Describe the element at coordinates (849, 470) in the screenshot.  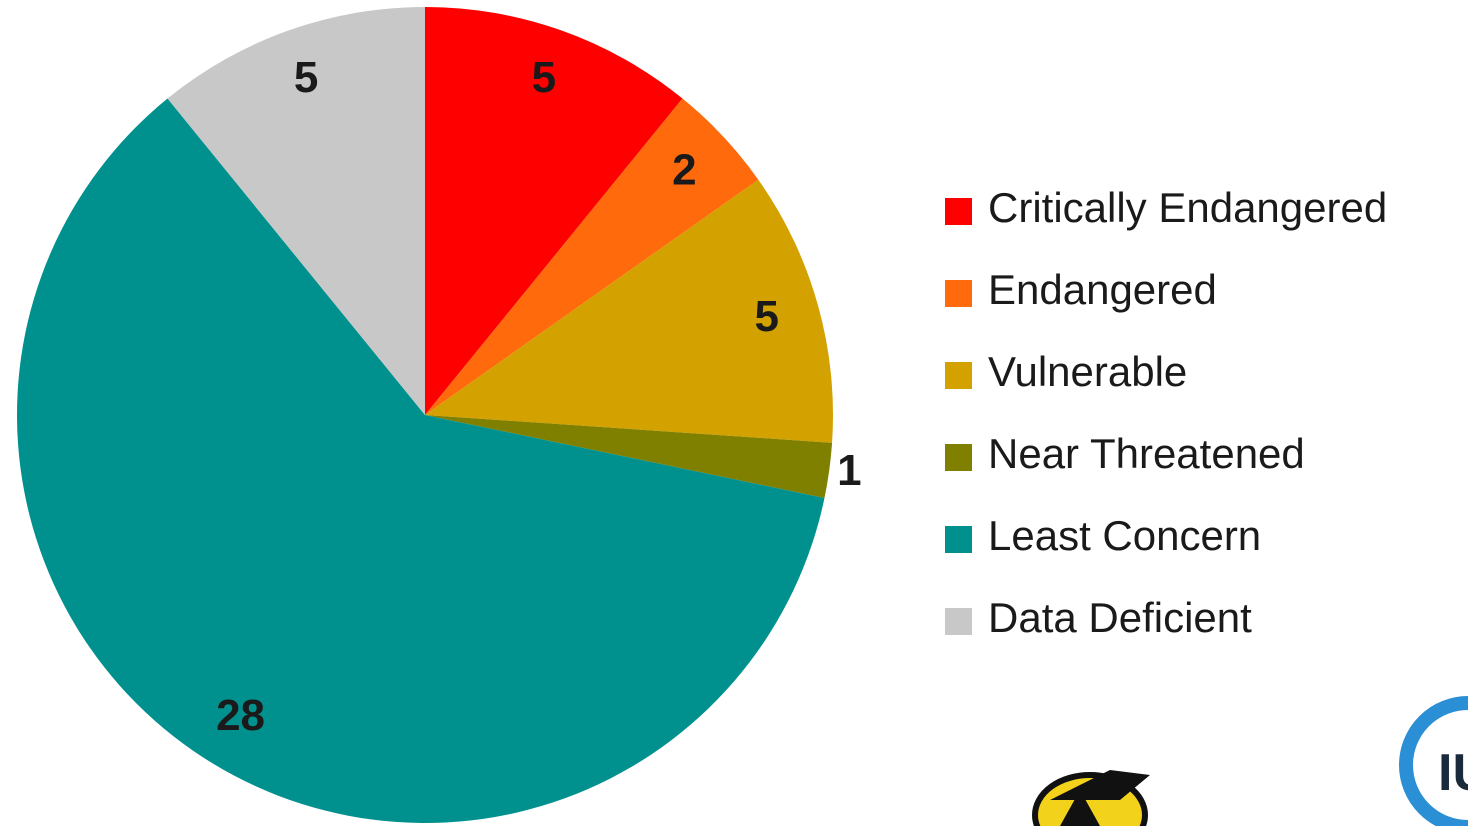
I see `data-label: 1` at that location.